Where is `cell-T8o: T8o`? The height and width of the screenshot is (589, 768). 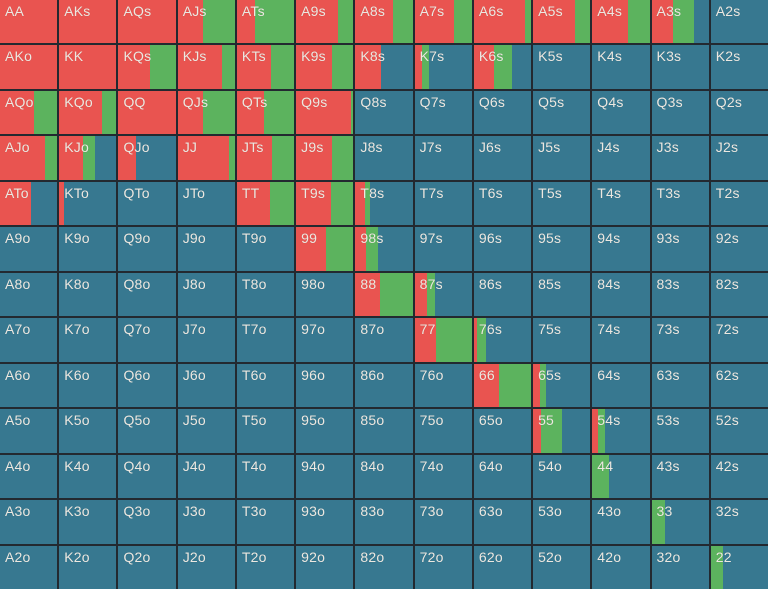 cell-T8o: T8o is located at coordinates (265, 294).